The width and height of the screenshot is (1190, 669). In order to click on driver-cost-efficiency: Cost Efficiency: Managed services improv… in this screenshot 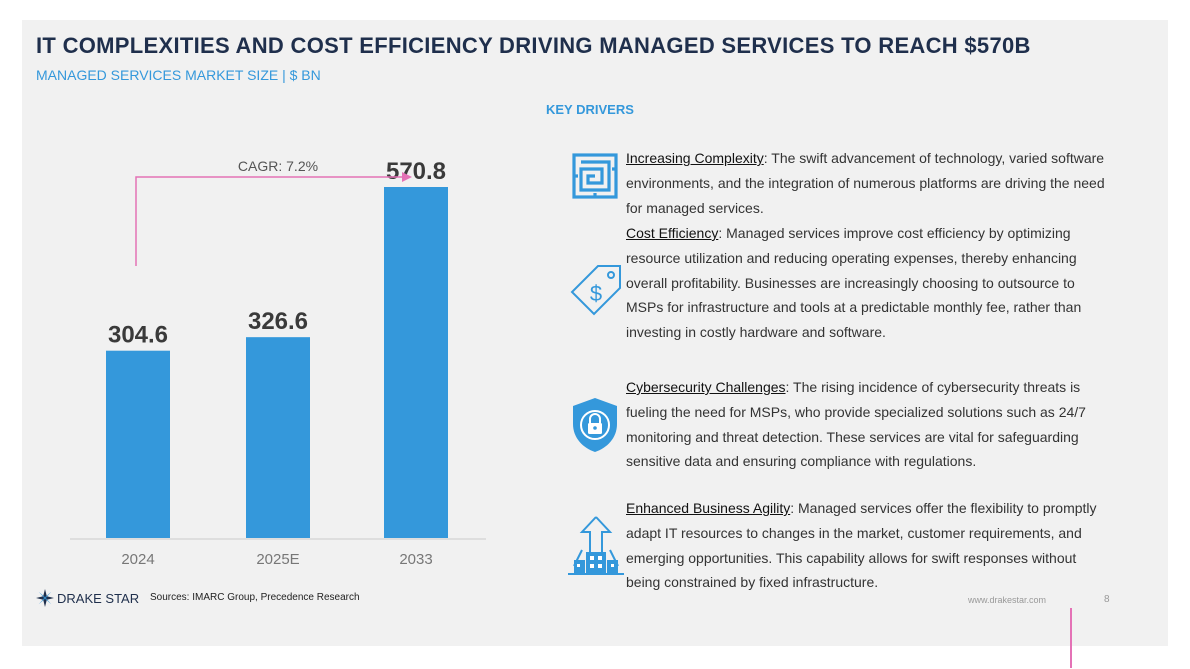, I will do `click(866, 283)`.